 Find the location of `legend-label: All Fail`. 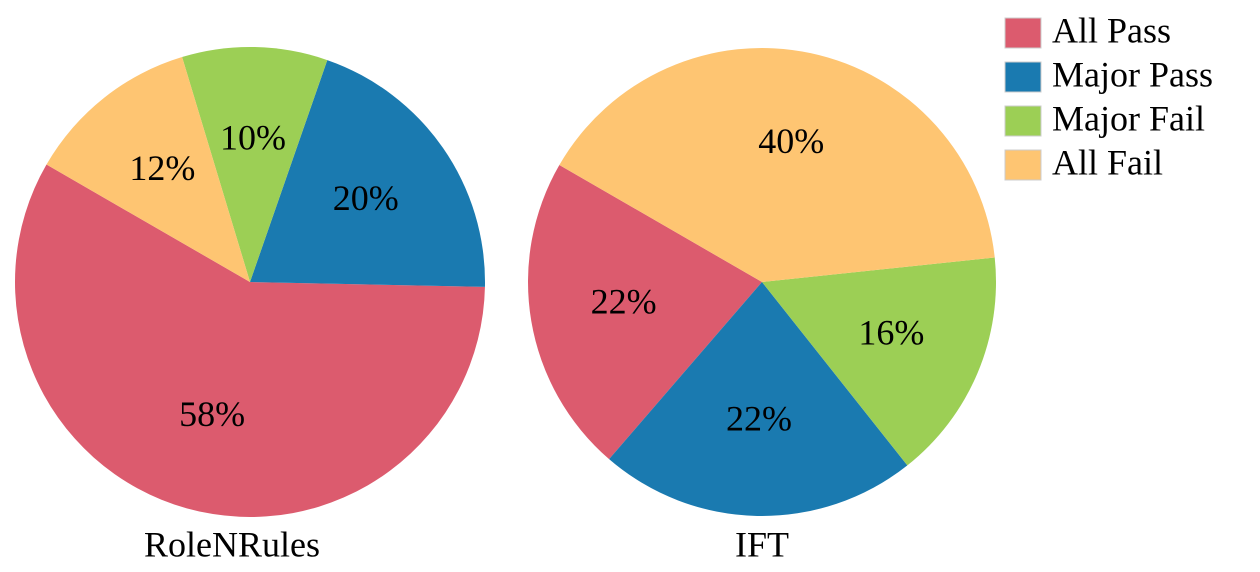

legend-label: All Fail is located at coordinates (1107, 162).